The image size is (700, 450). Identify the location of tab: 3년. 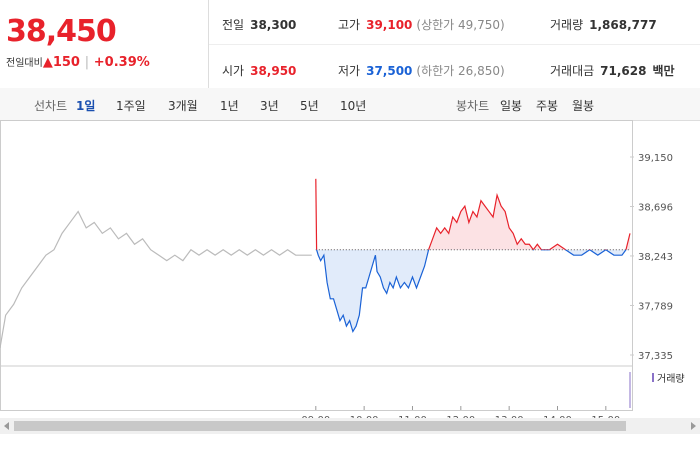
(269, 106).